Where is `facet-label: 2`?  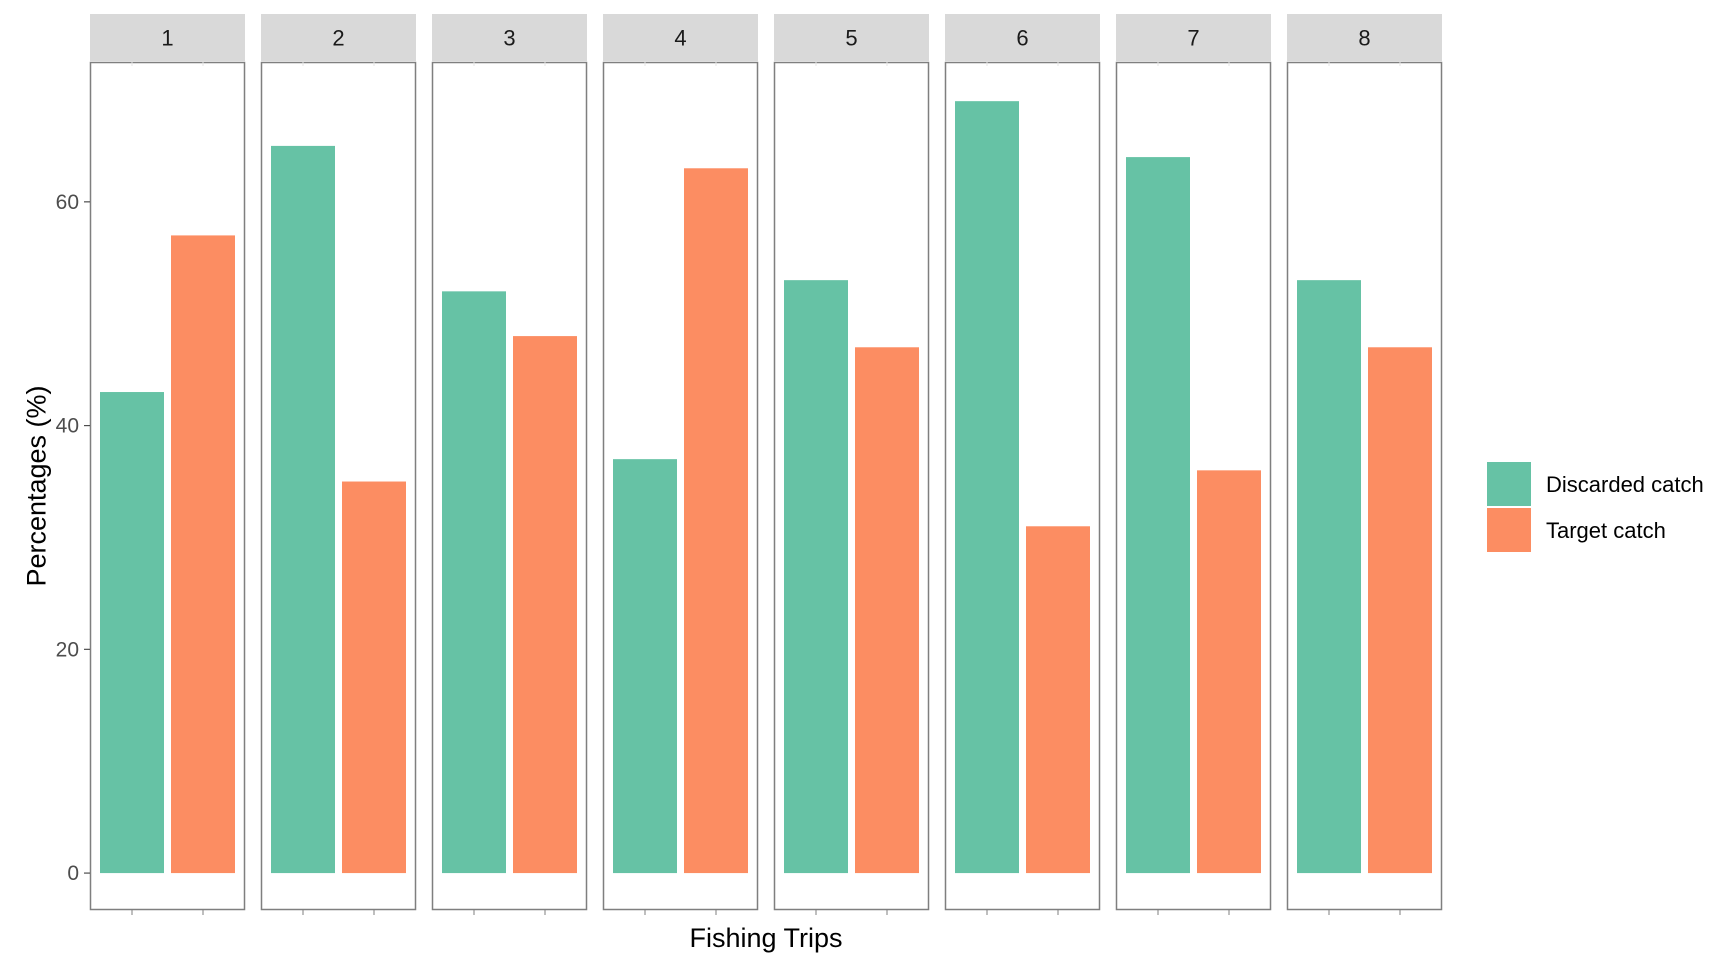
facet-label: 2 is located at coordinates (338, 38).